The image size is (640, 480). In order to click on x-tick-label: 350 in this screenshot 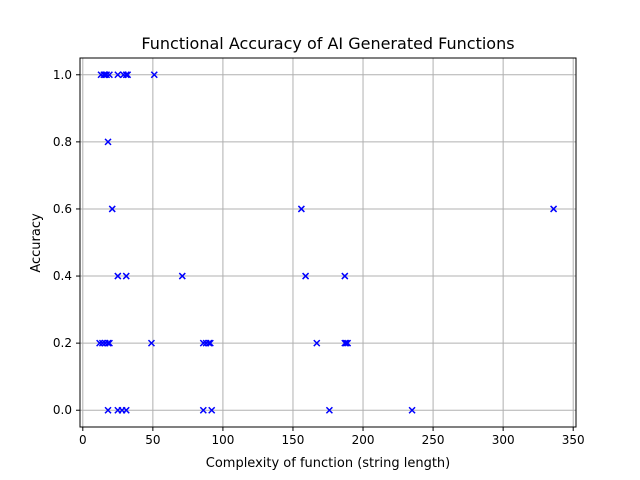, I will do `click(573, 440)`.